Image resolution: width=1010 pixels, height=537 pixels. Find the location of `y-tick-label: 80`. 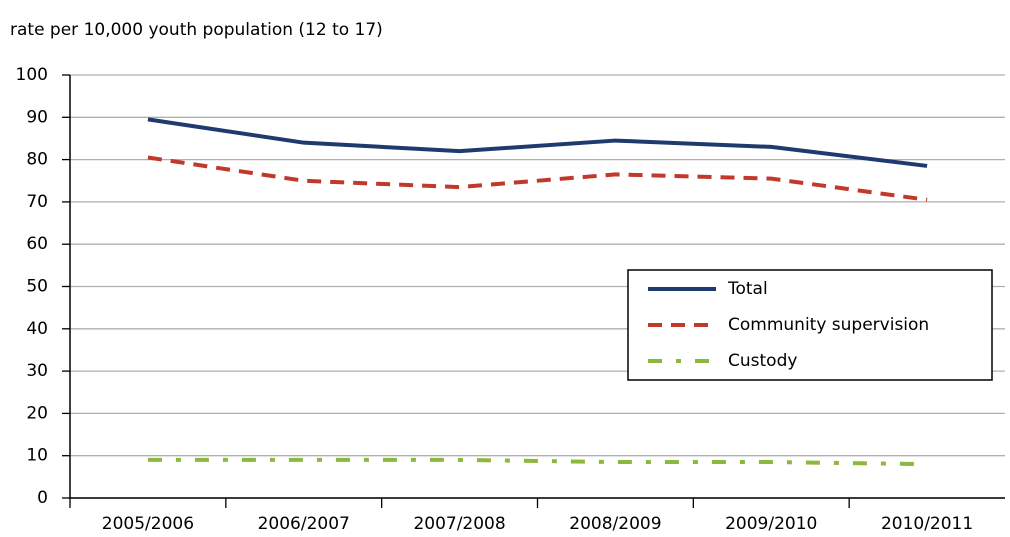

y-tick-label: 80 is located at coordinates (37, 160).